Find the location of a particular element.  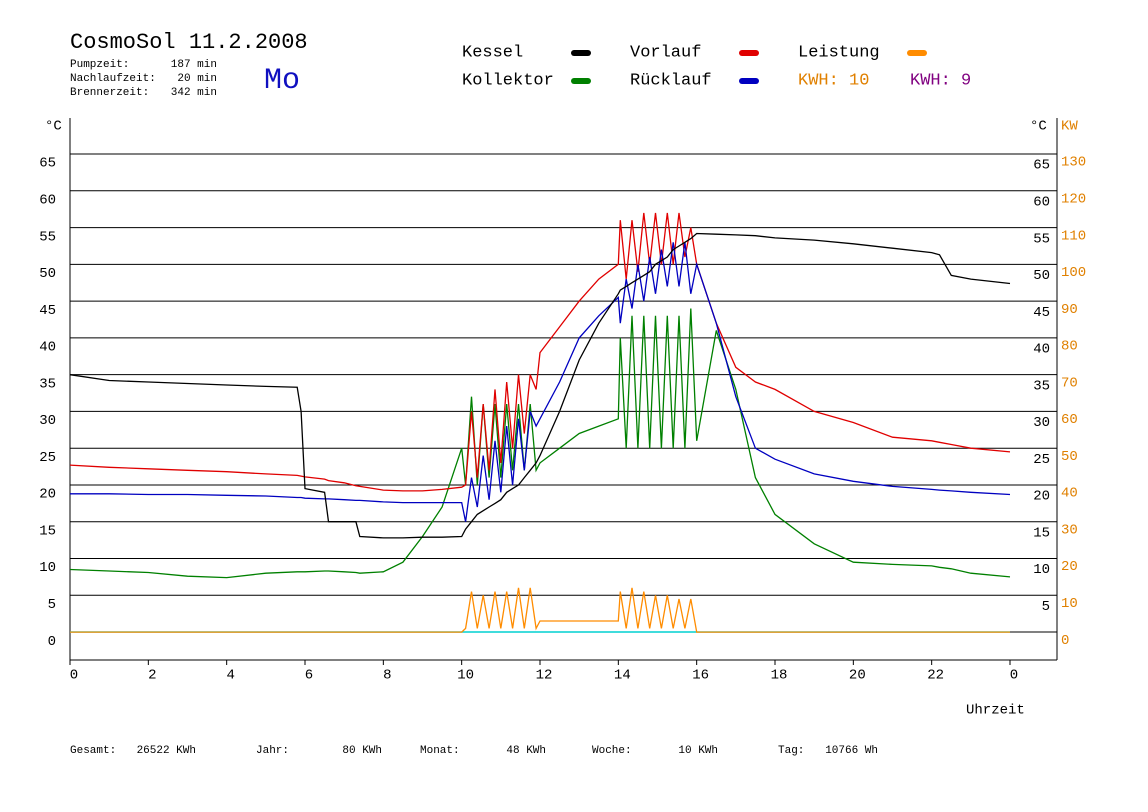

y2-tick-label: 50 is located at coordinates (1069, 457).